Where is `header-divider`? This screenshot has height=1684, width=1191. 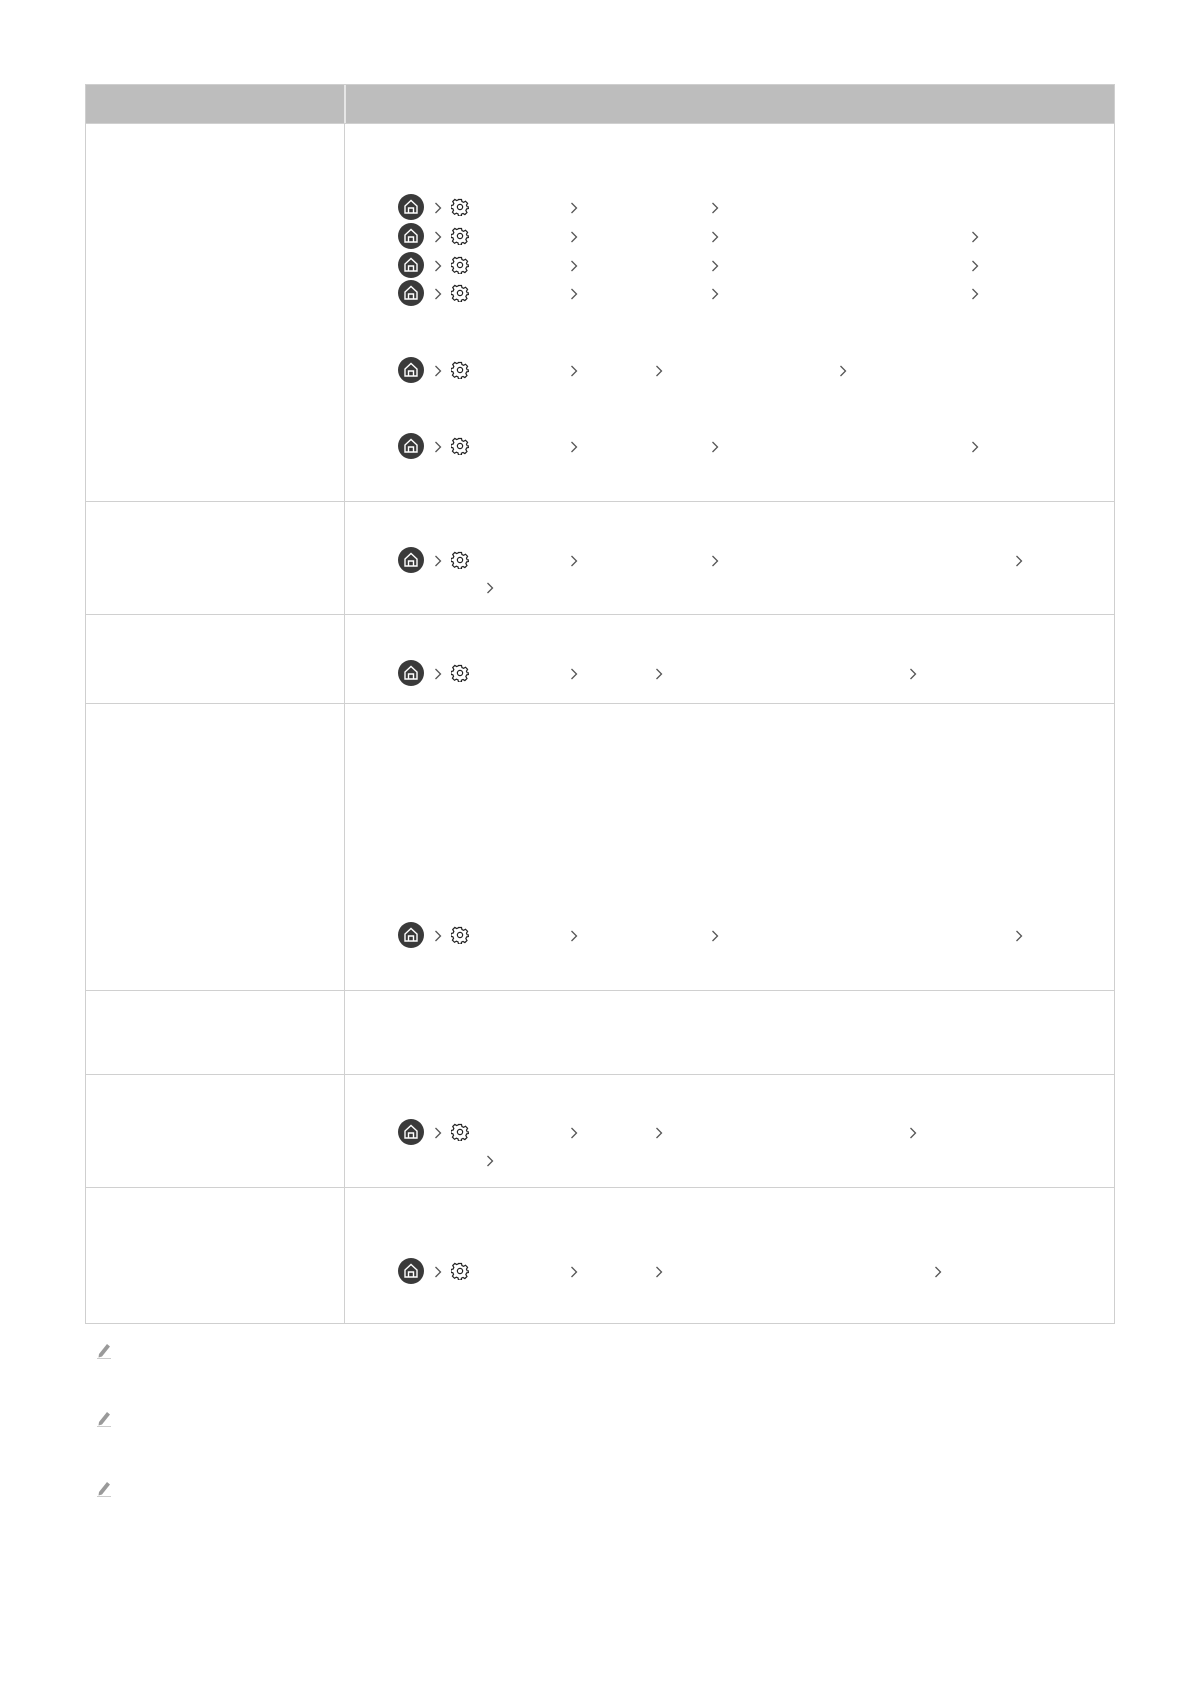
header-divider is located at coordinates (345, 104).